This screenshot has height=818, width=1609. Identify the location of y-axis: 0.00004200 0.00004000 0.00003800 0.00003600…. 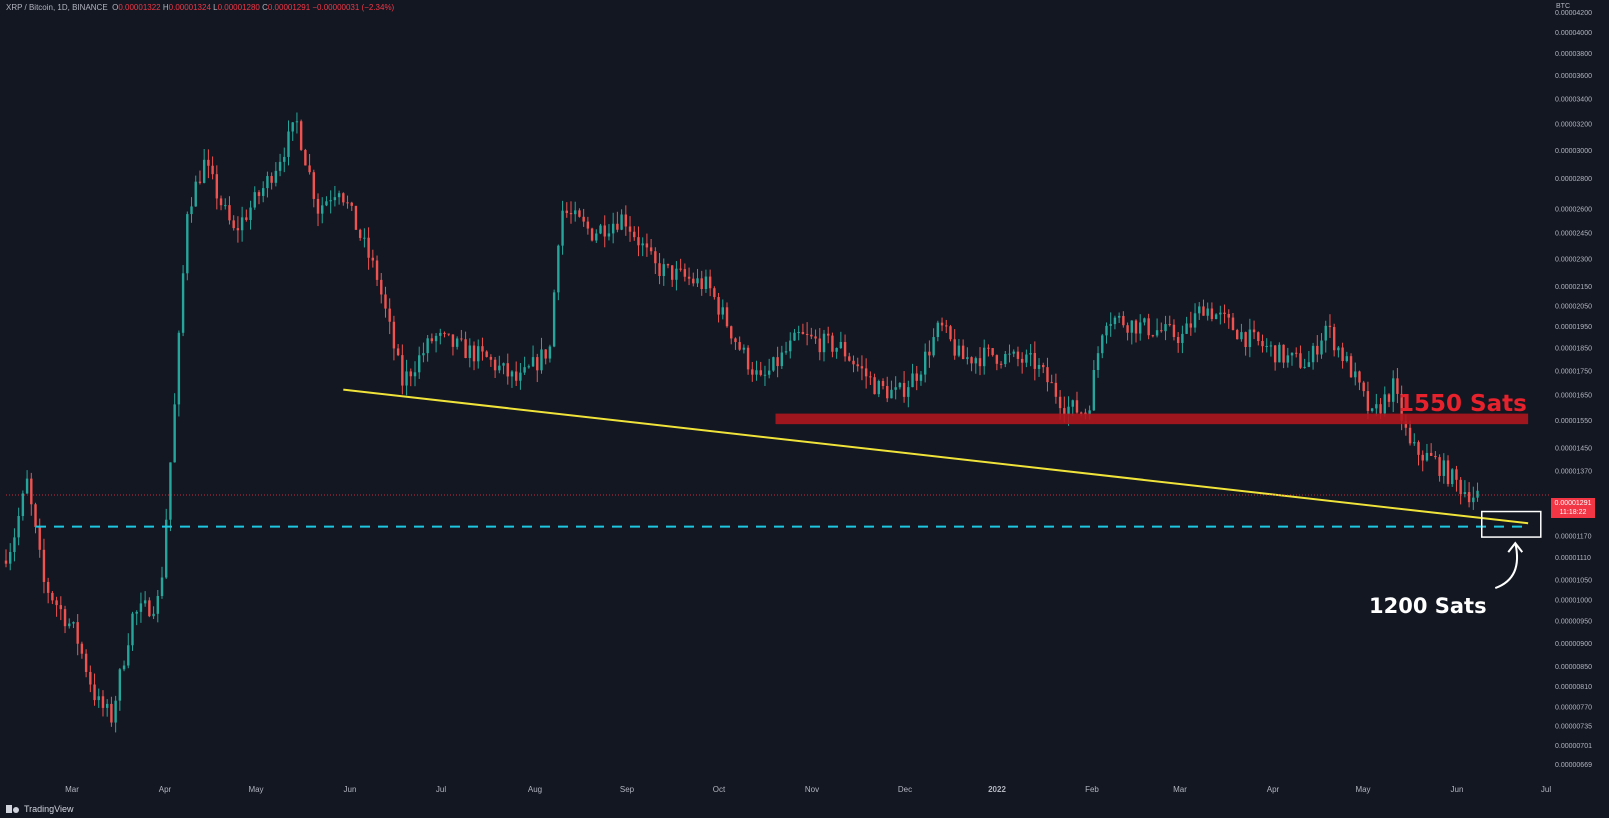
(1573, 389).